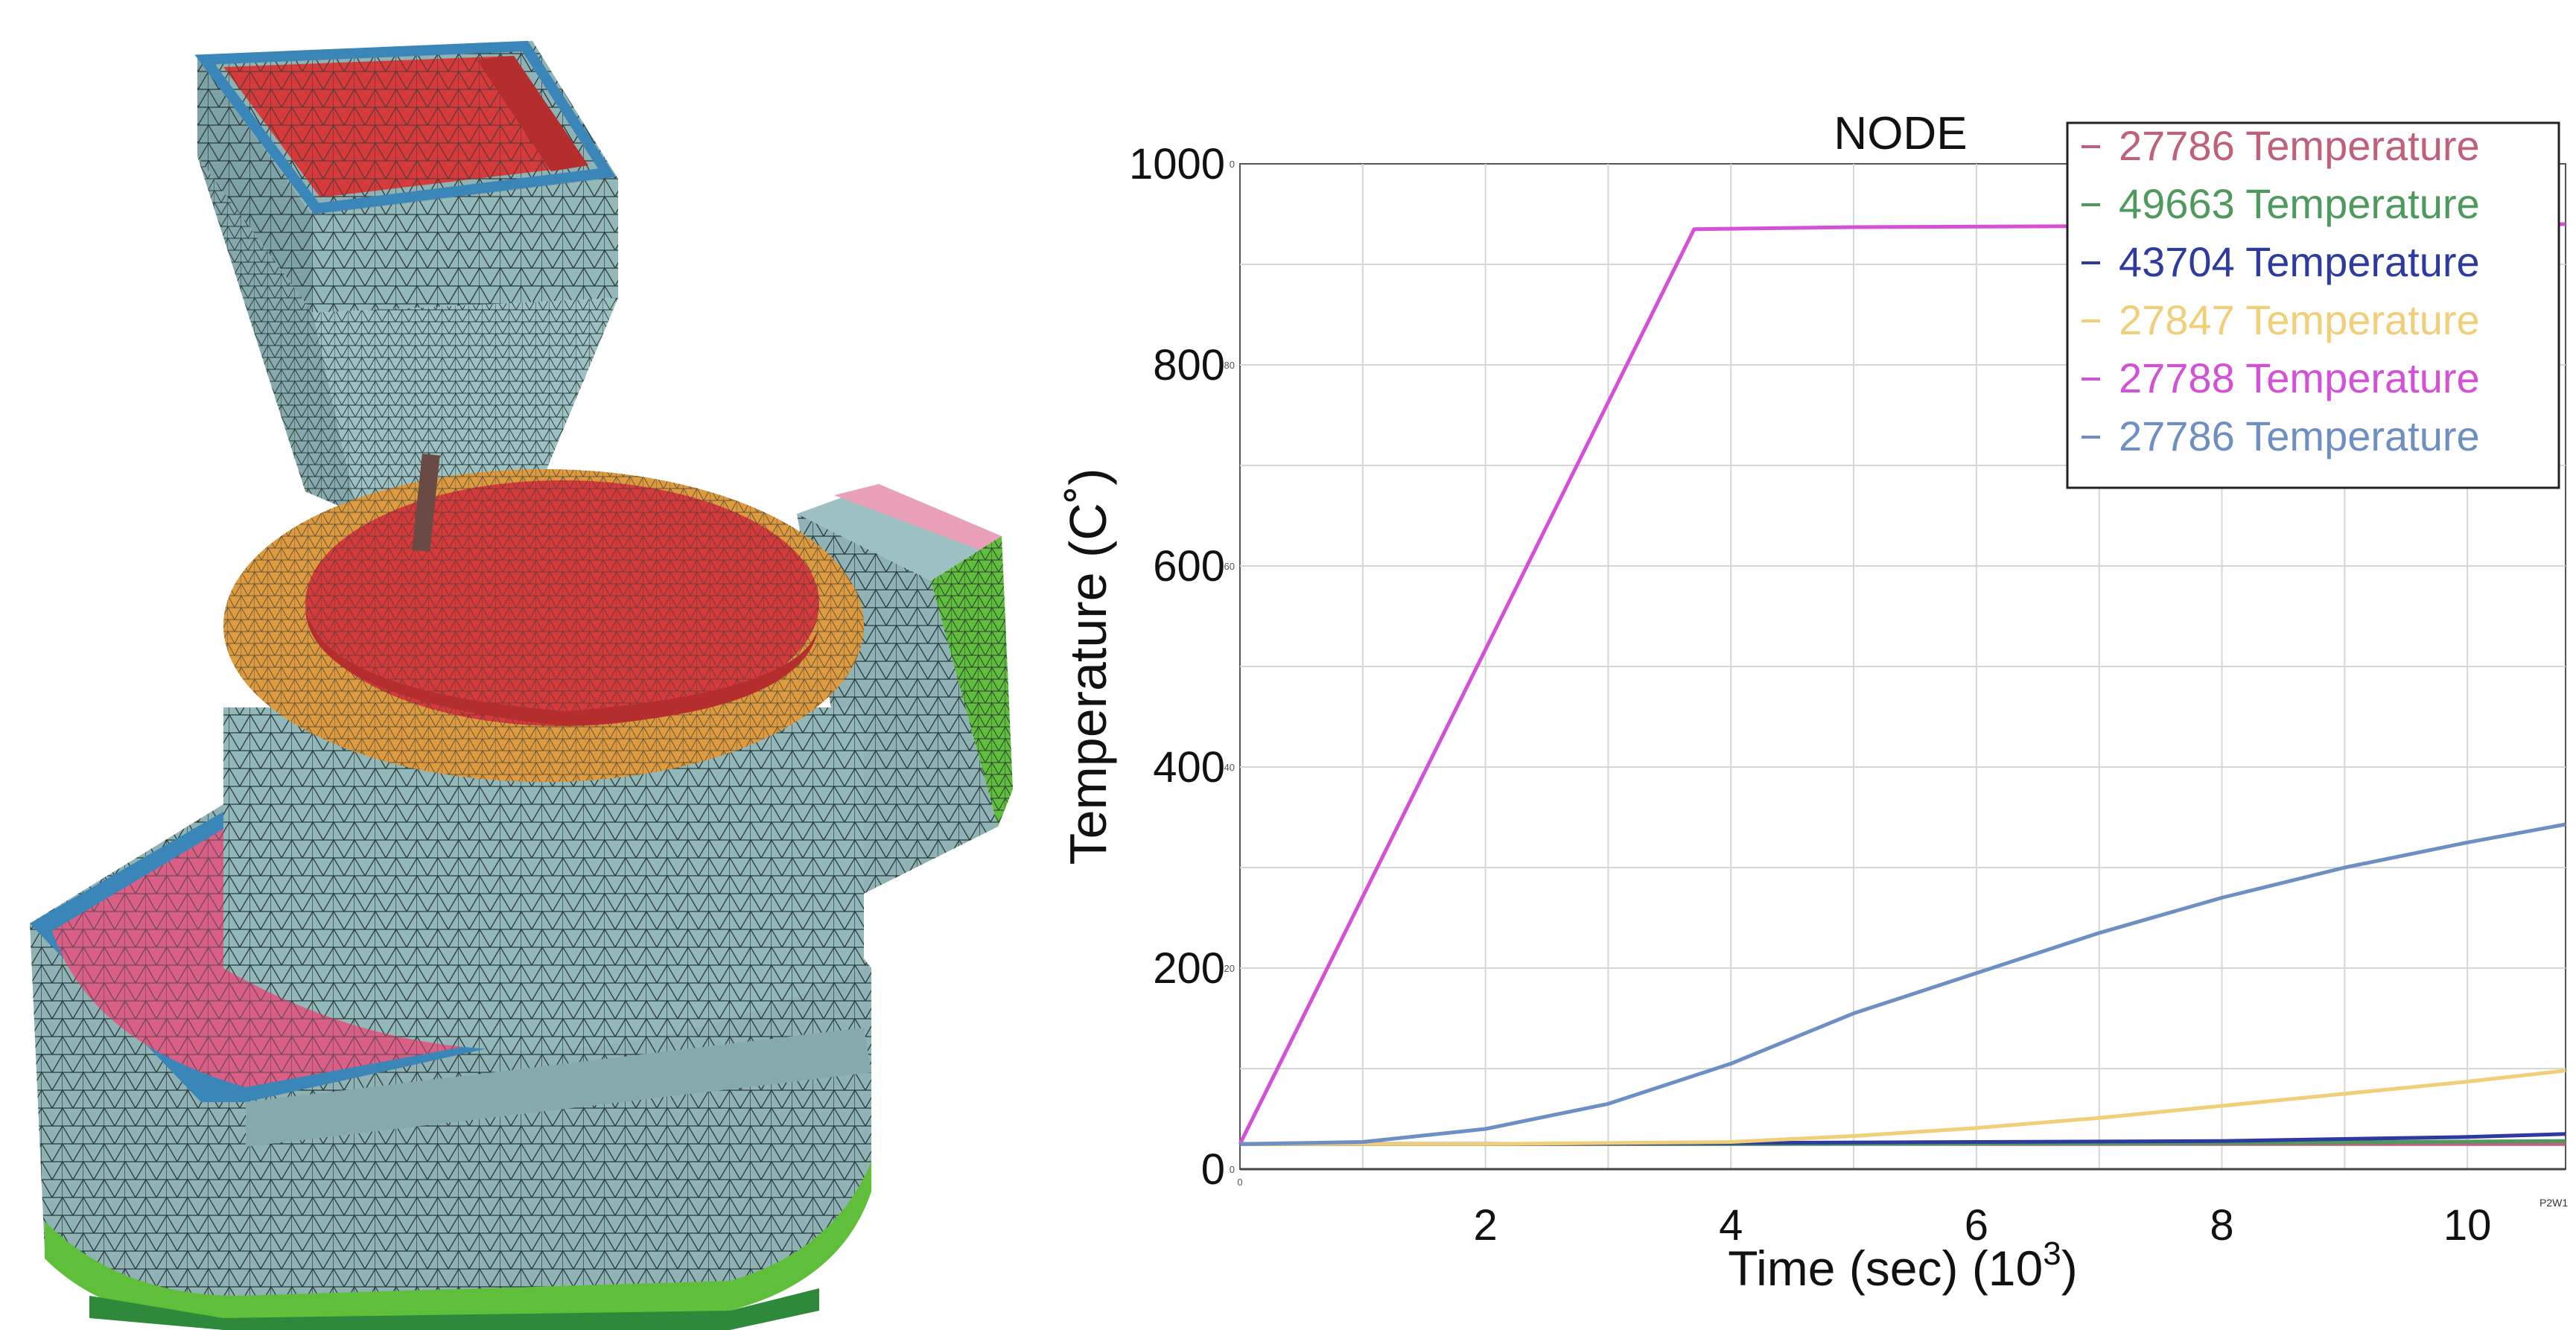 This screenshot has height=1330, width=2576. Describe the element at coordinates (2299, 319) in the screenshot. I see `legend-entry: 27847 Temperature` at that location.